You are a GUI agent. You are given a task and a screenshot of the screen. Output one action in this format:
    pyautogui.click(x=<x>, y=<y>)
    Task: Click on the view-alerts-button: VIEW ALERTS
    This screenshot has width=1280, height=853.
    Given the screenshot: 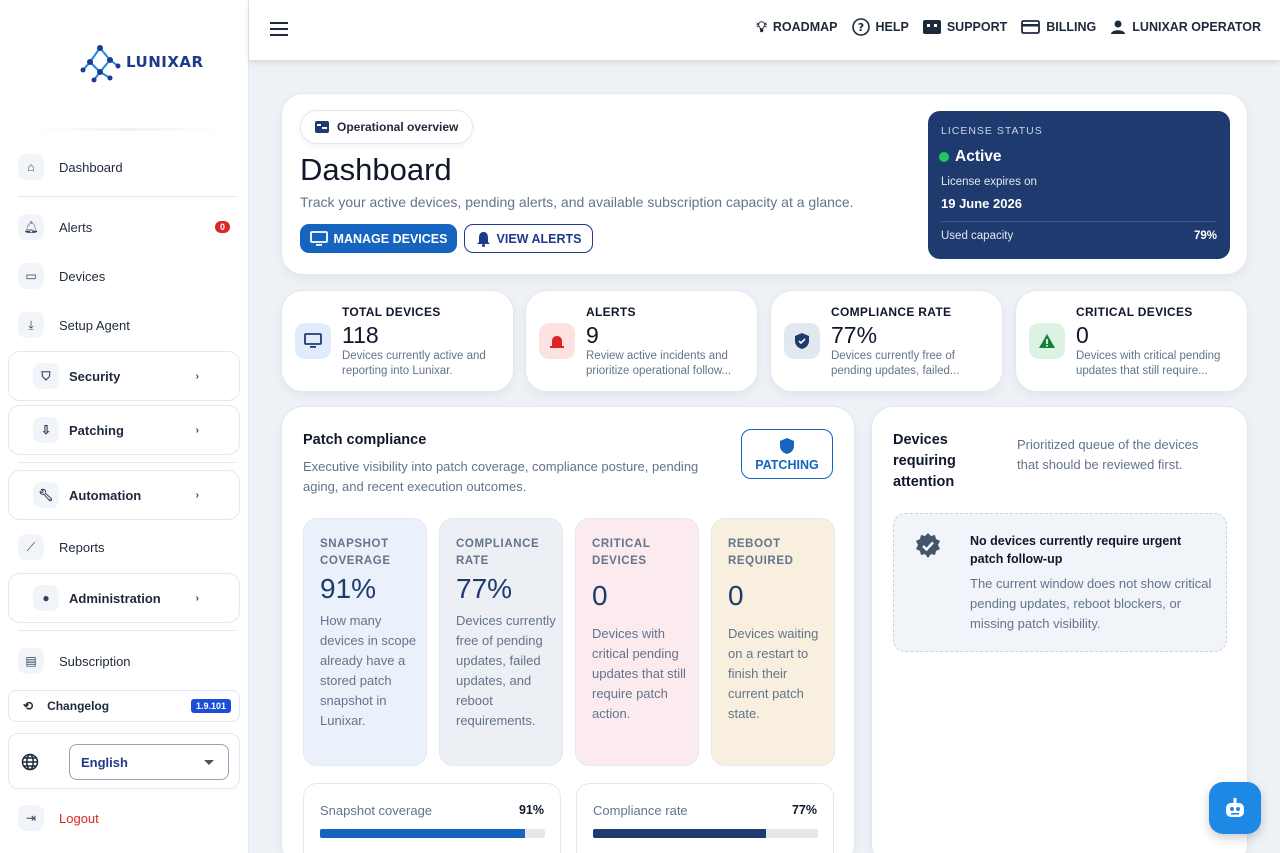 What is the action you would take?
    pyautogui.click(x=528, y=238)
    